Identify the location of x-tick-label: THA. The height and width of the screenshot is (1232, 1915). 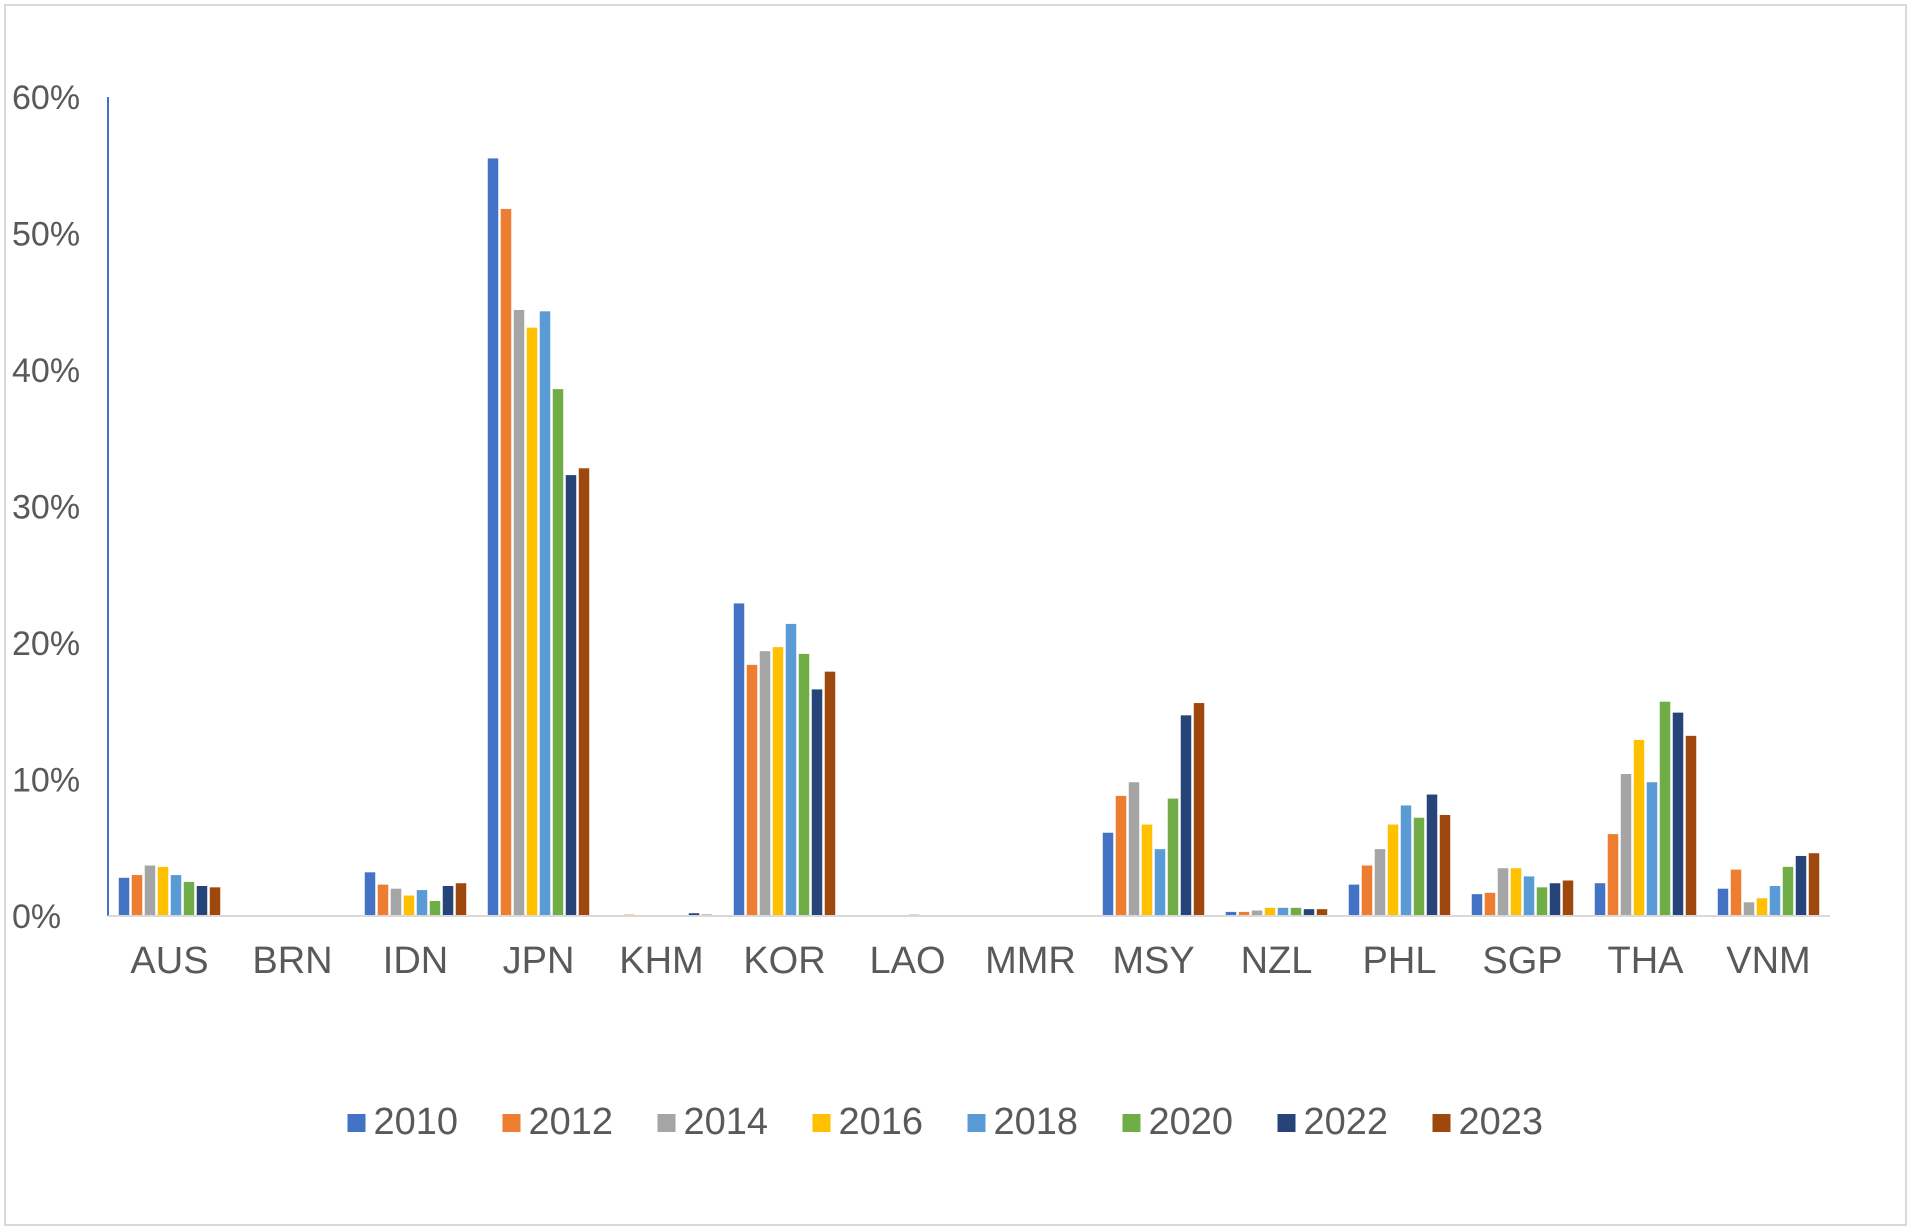
(1646, 961).